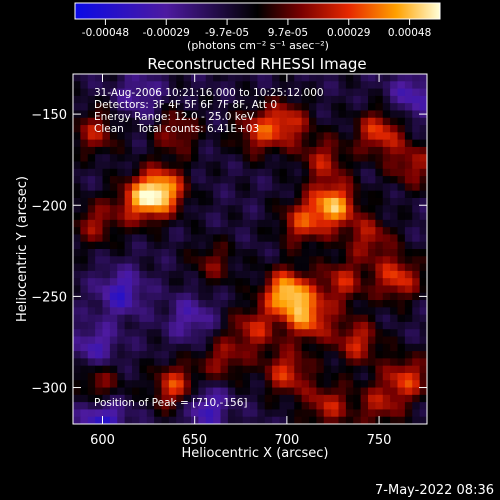 The width and height of the screenshot is (500, 500). I want to click on info-detectors: Detectors: 3F 4F 5F 6F 7F 8F, Att 0, so click(185, 105).